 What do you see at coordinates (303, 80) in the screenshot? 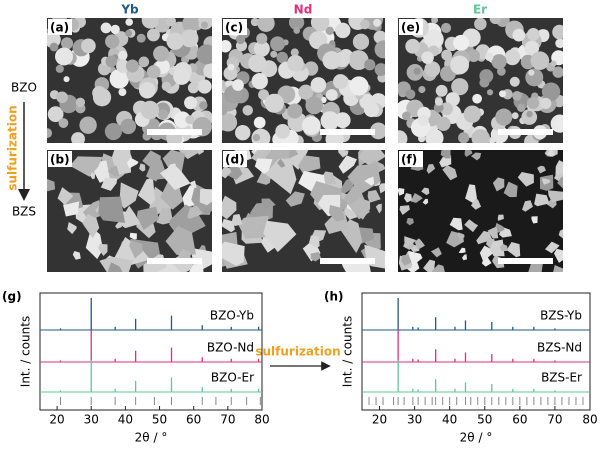
I see `particles` at bounding box center [303, 80].